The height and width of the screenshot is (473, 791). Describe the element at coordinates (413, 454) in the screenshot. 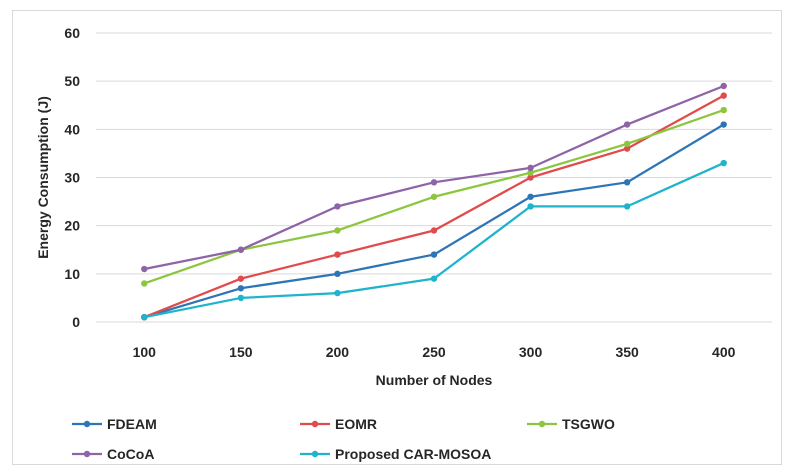

I see `legend-label: Proposed CAR-MOSOA` at that location.